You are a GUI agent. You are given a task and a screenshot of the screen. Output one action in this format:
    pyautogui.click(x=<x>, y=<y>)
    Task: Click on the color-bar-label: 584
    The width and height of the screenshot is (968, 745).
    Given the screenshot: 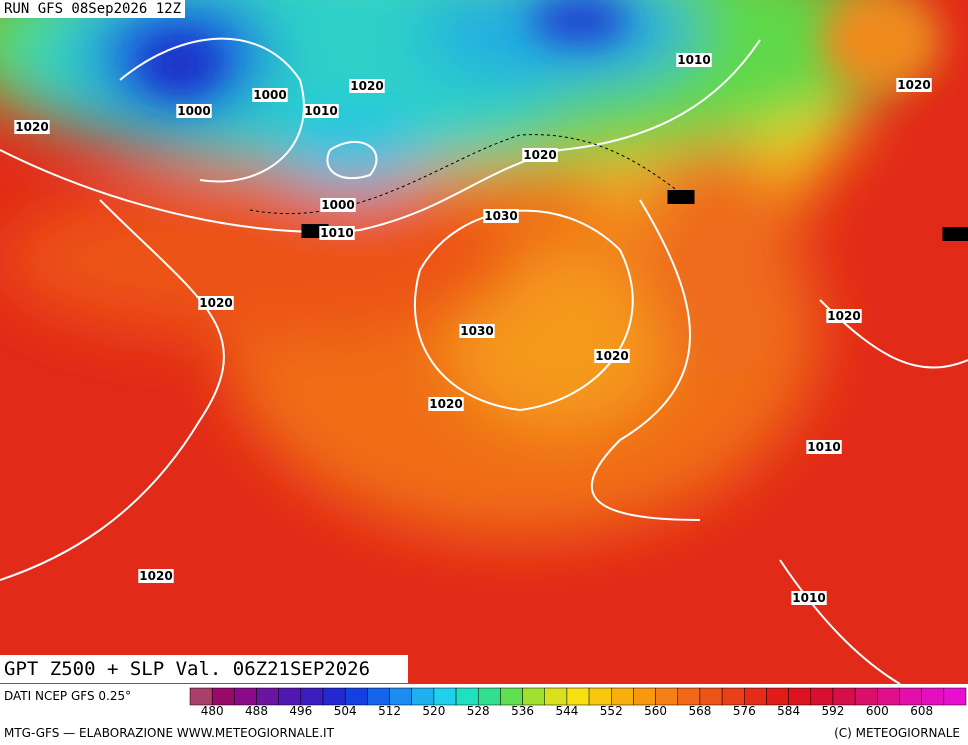 What is the action you would take?
    pyautogui.click(x=788, y=710)
    